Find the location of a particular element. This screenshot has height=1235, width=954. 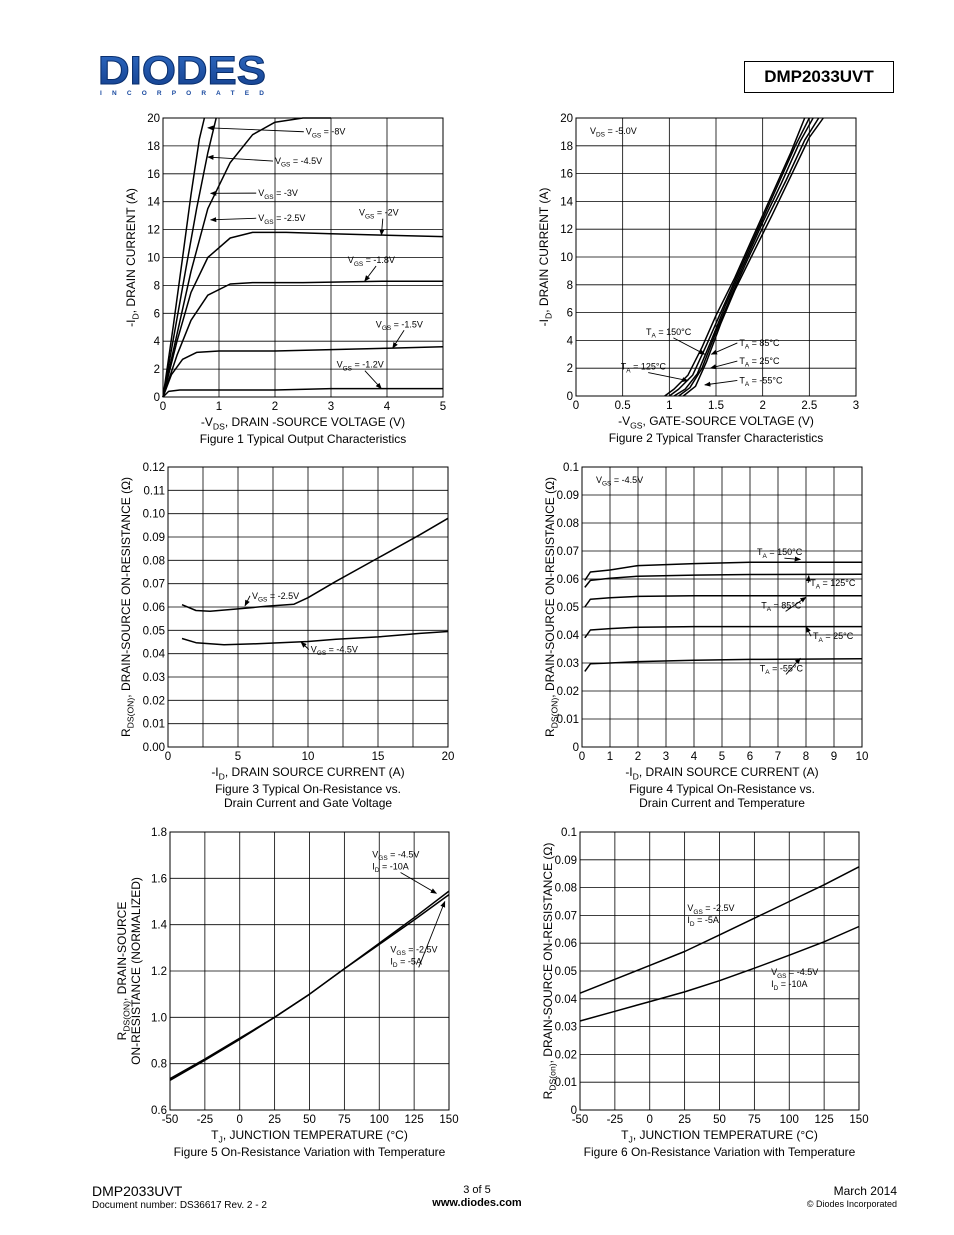

annotation: TA = -55°C is located at coordinates (782, 666).